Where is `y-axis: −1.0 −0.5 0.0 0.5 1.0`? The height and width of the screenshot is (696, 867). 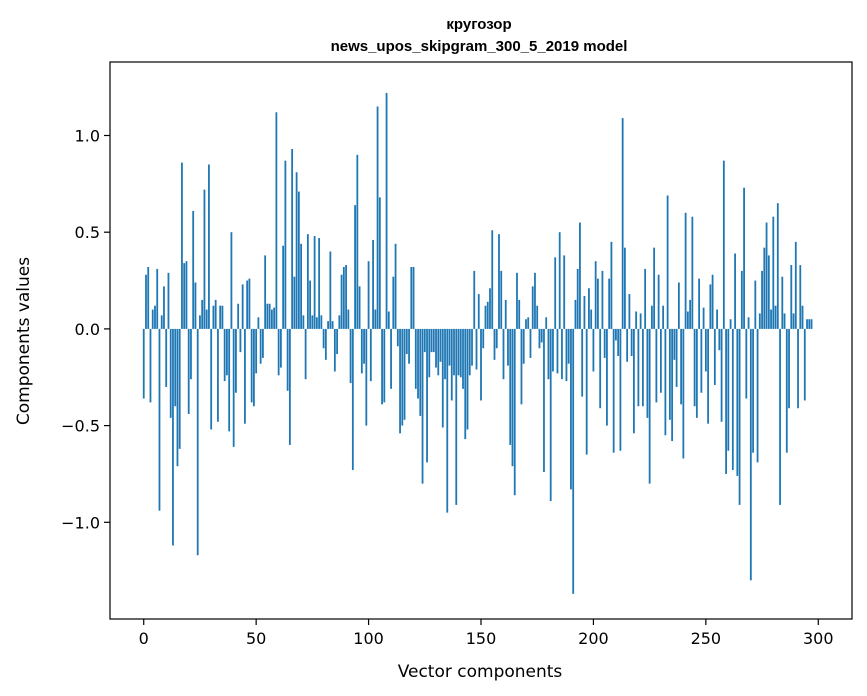
y-axis: −1.0 −0.5 0.0 0.5 1.0 is located at coordinates (85, 329).